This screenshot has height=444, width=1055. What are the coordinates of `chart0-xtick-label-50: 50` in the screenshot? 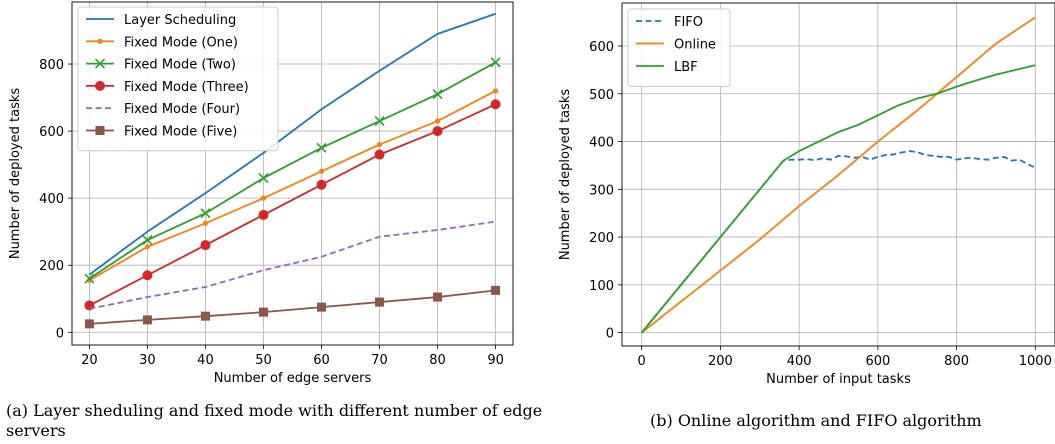 It's located at (263, 360).